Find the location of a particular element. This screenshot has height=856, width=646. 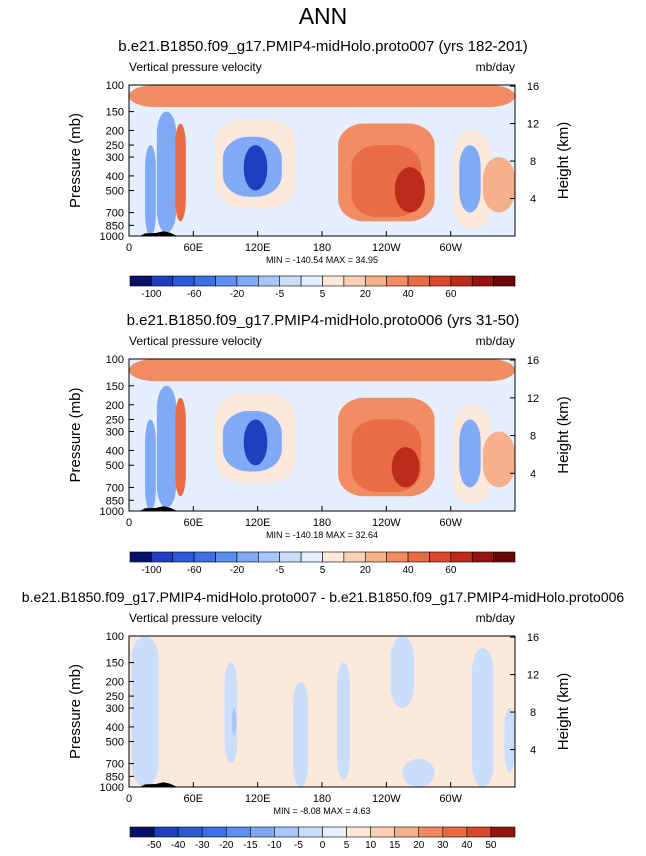

y2-axis-title: Height (km) is located at coordinates (563, 161).